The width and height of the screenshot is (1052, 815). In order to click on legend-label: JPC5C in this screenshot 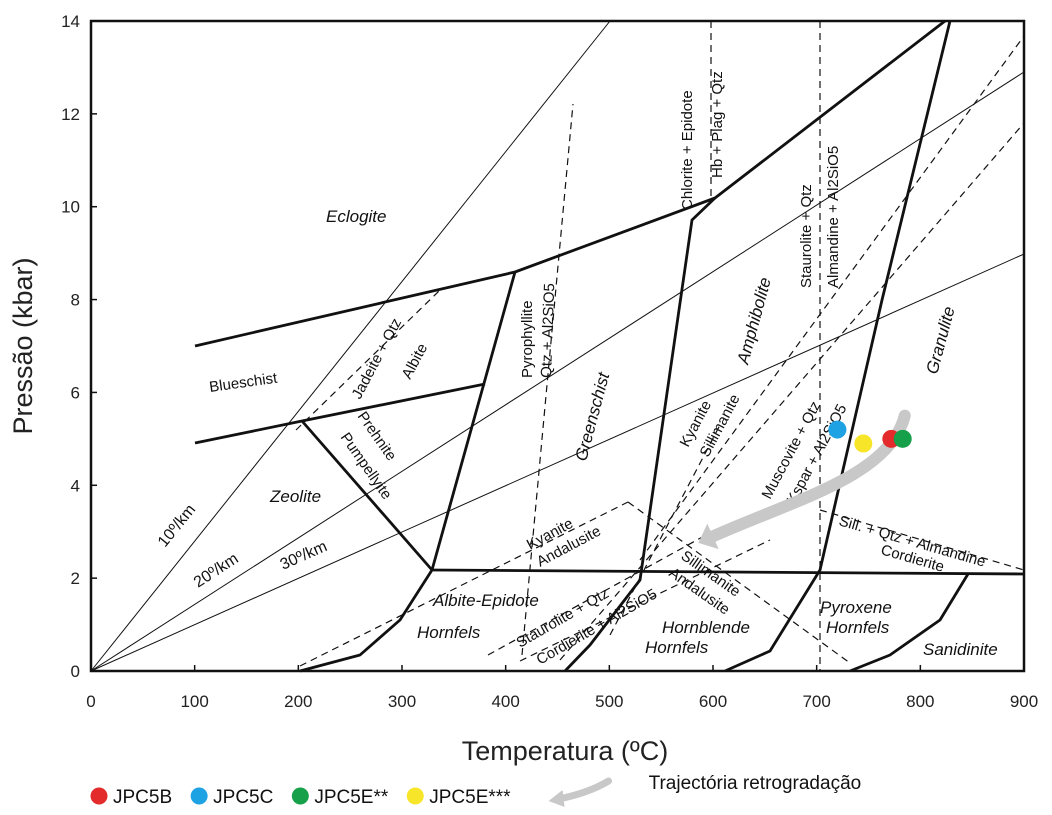, I will do `click(243, 797)`.